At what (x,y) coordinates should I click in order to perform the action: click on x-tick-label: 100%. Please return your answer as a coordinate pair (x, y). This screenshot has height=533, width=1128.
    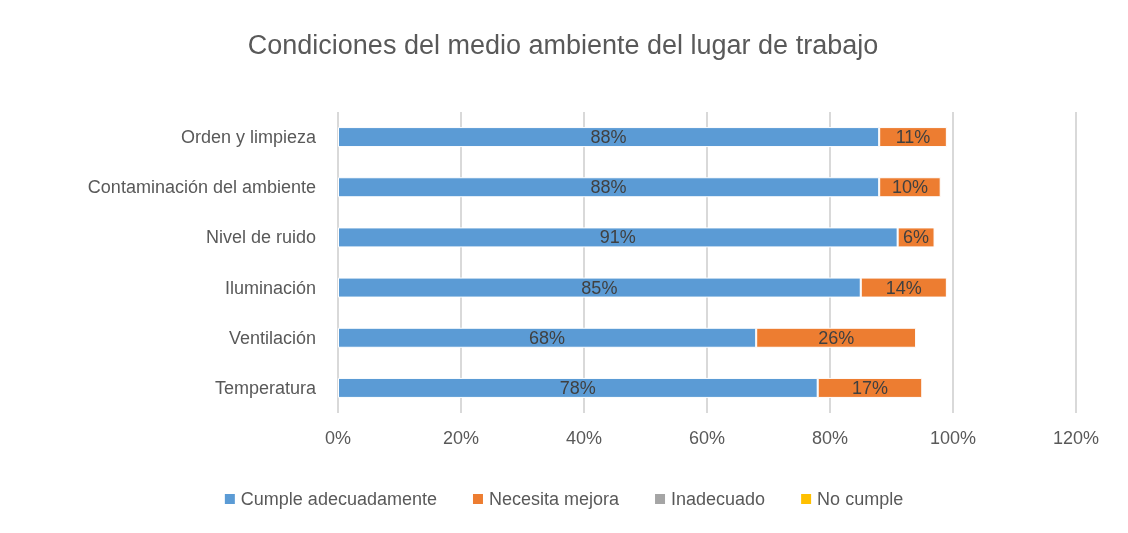
    Looking at the image, I should click on (953, 438).